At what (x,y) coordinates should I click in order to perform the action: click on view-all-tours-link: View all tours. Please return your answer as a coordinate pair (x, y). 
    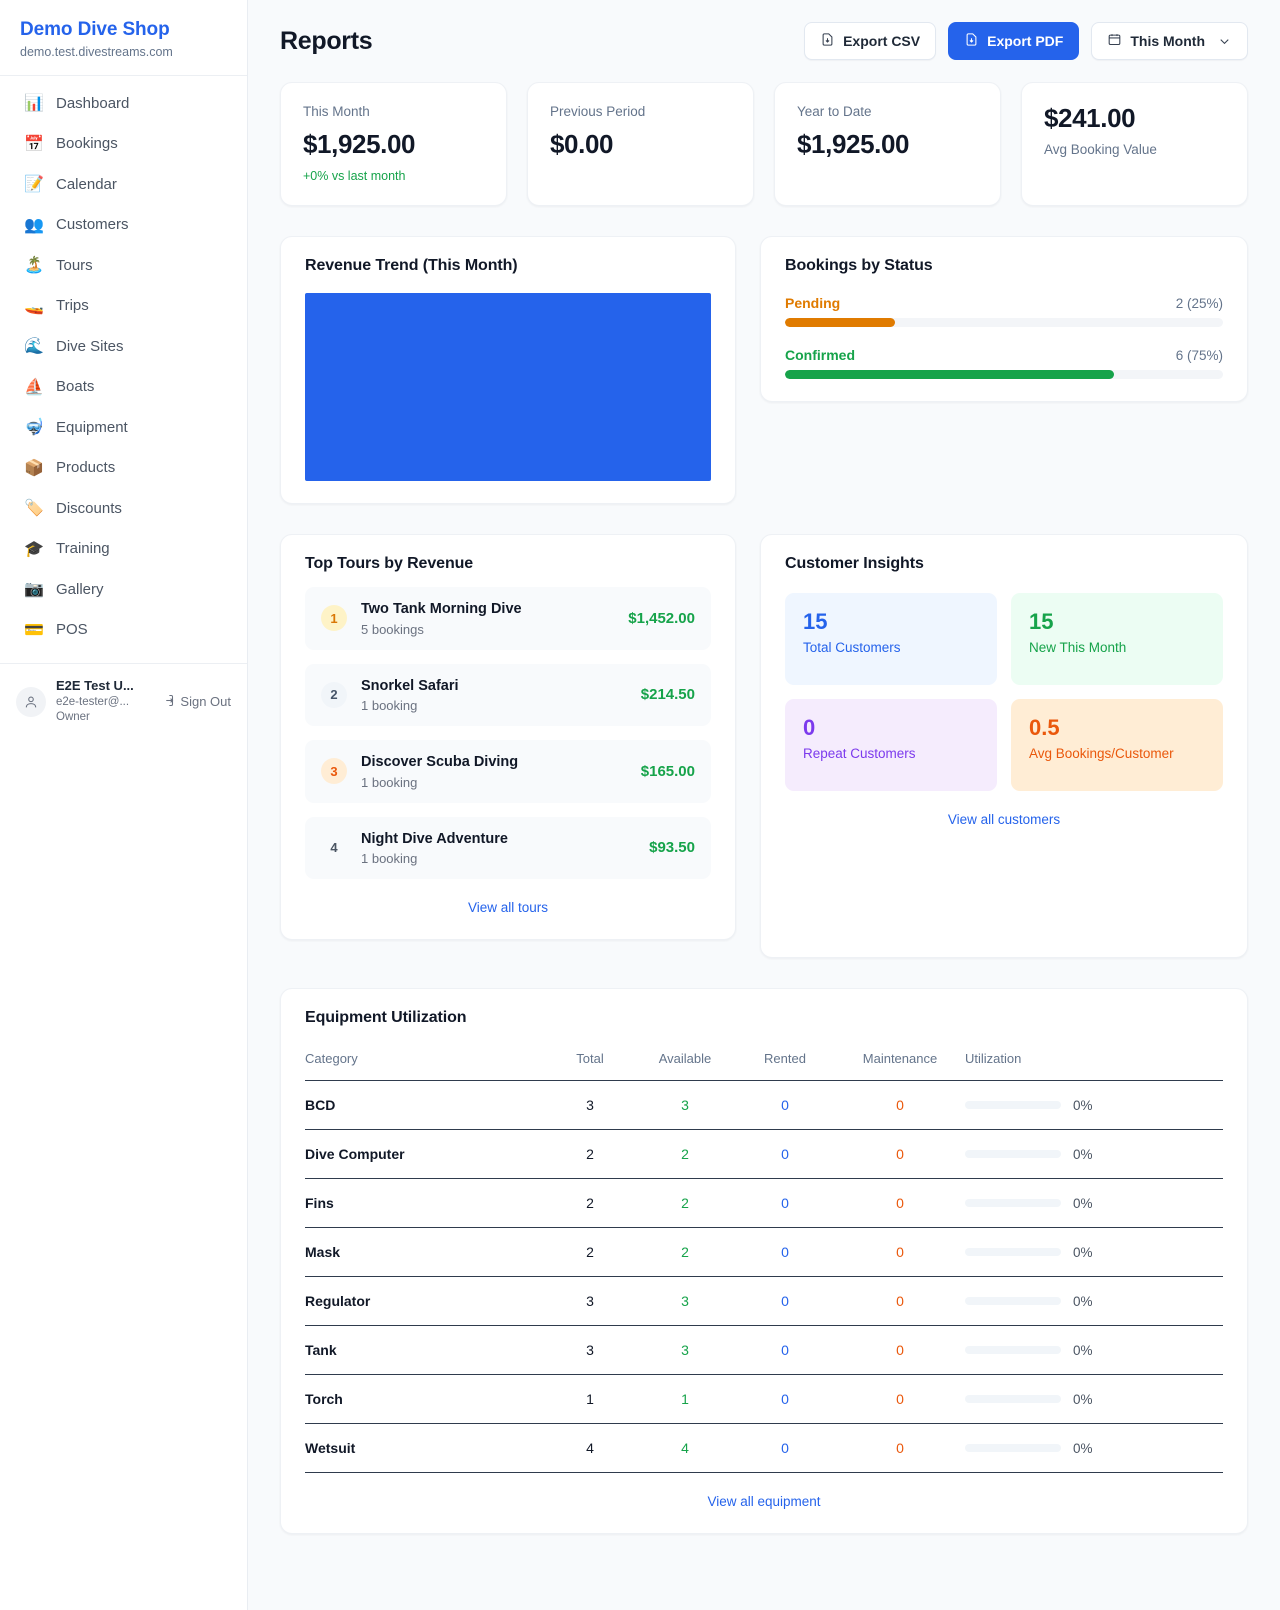
    Looking at the image, I should click on (508, 908).